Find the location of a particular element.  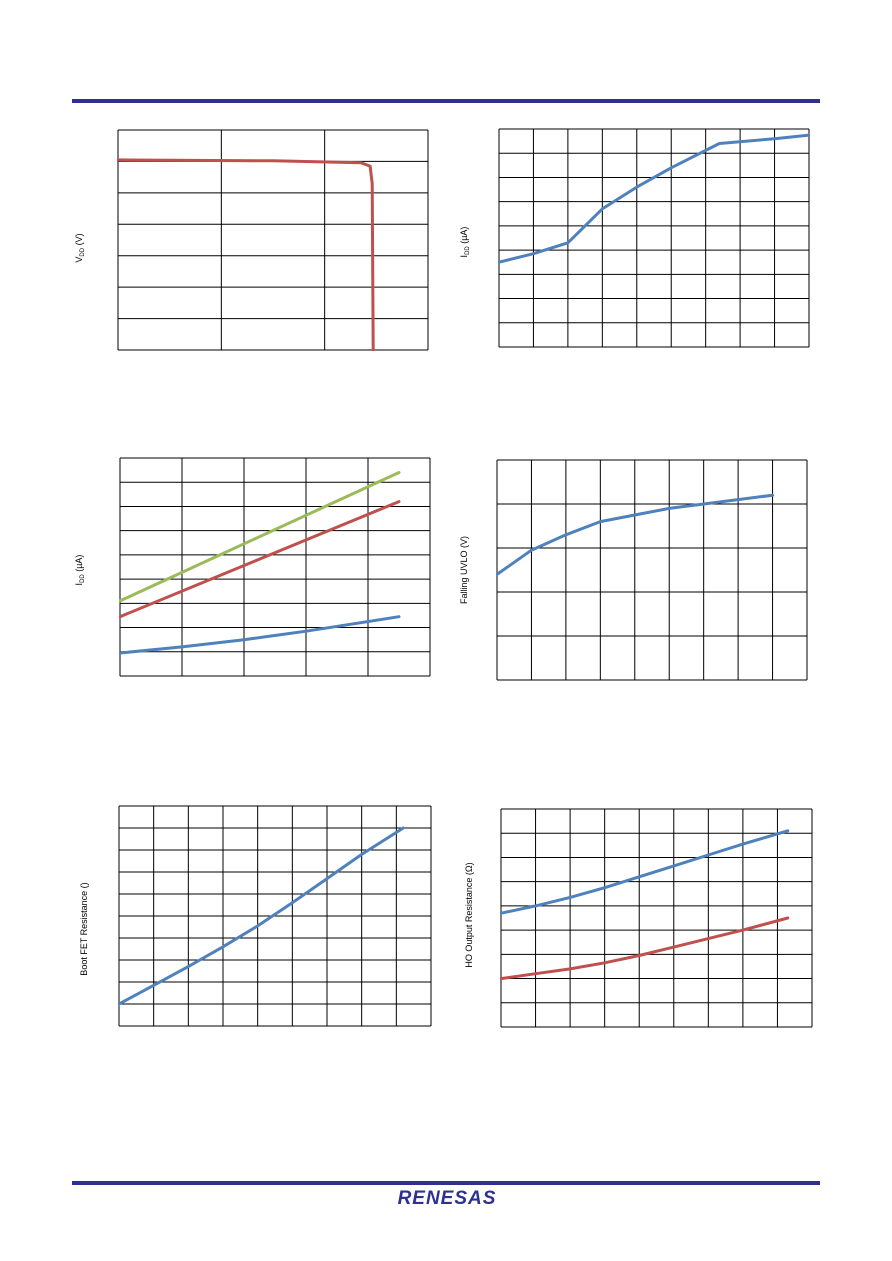

chart-falling-uvlo is located at coordinates (652, 570).